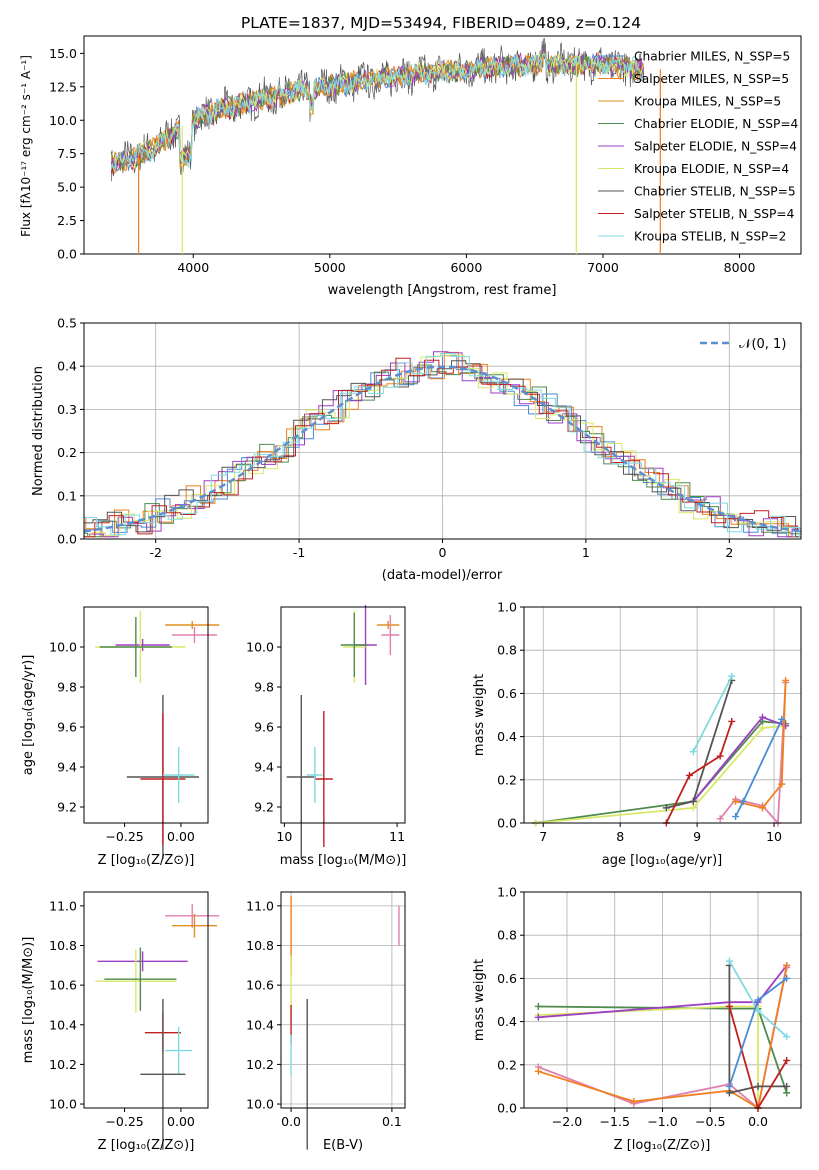  I want to click on x-tick-label: 0.0, so click(291, 1121).